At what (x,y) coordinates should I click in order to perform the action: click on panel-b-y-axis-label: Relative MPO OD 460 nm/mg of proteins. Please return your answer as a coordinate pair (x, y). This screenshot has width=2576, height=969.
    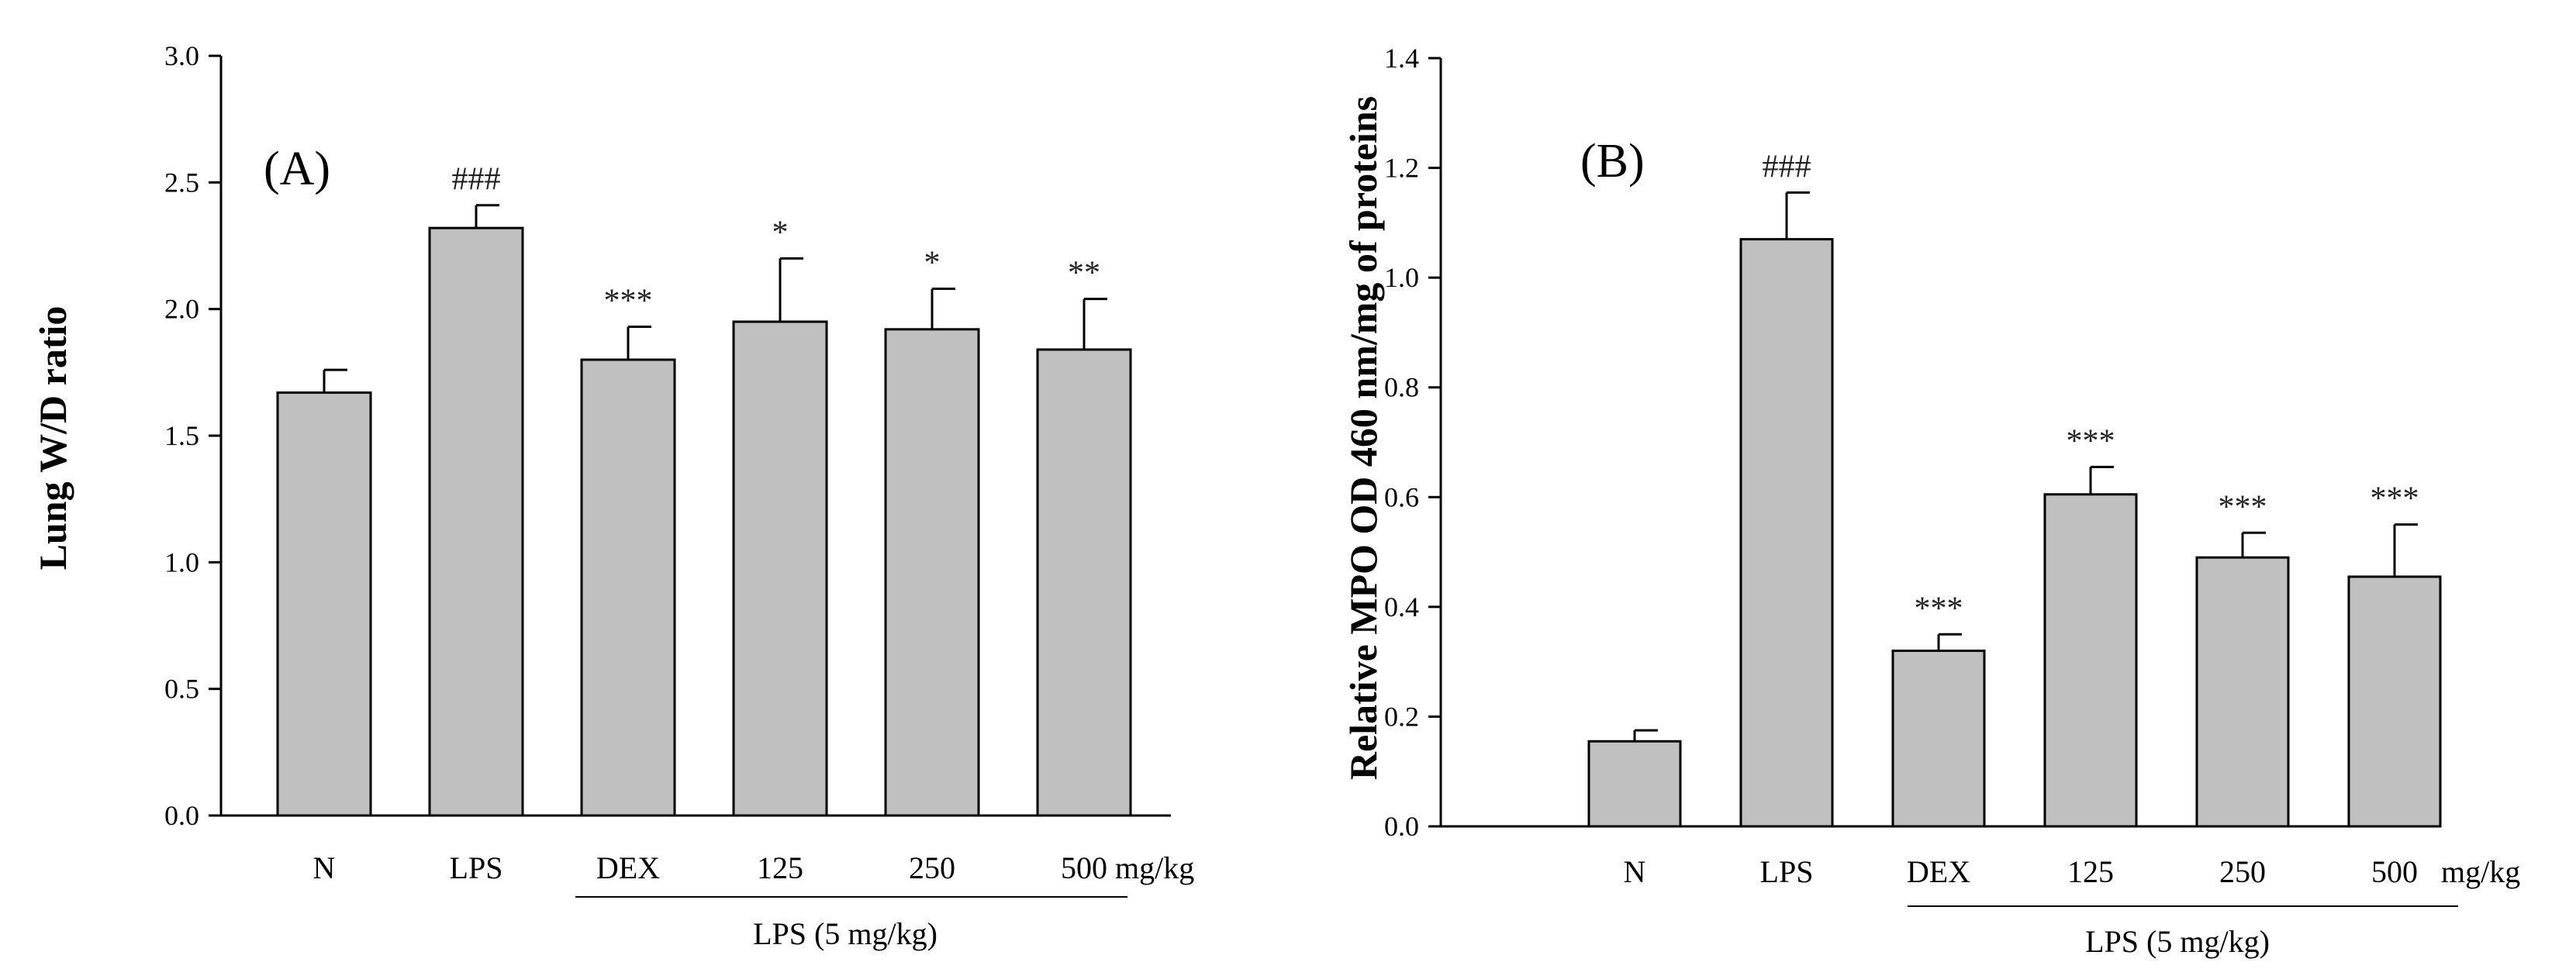
    Looking at the image, I should click on (1364, 438).